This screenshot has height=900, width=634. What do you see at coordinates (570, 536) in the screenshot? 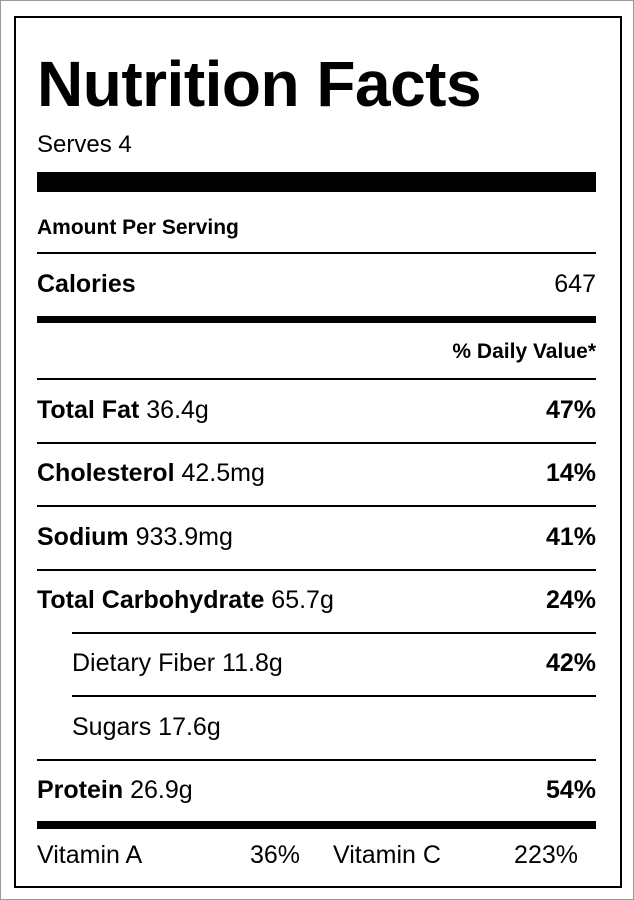
I see `nutrient-daily-value: 41%` at bounding box center [570, 536].